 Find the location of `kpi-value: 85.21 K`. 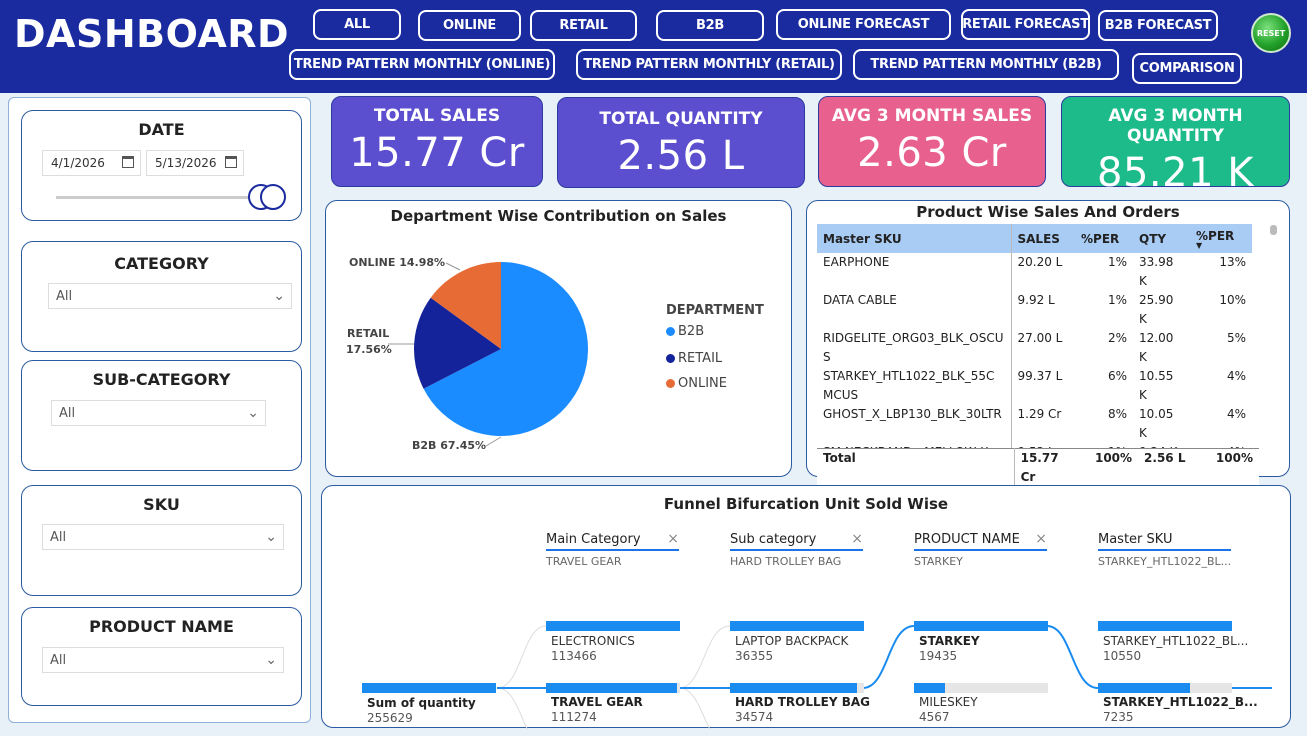

kpi-value: 85.21 K is located at coordinates (1175, 173).